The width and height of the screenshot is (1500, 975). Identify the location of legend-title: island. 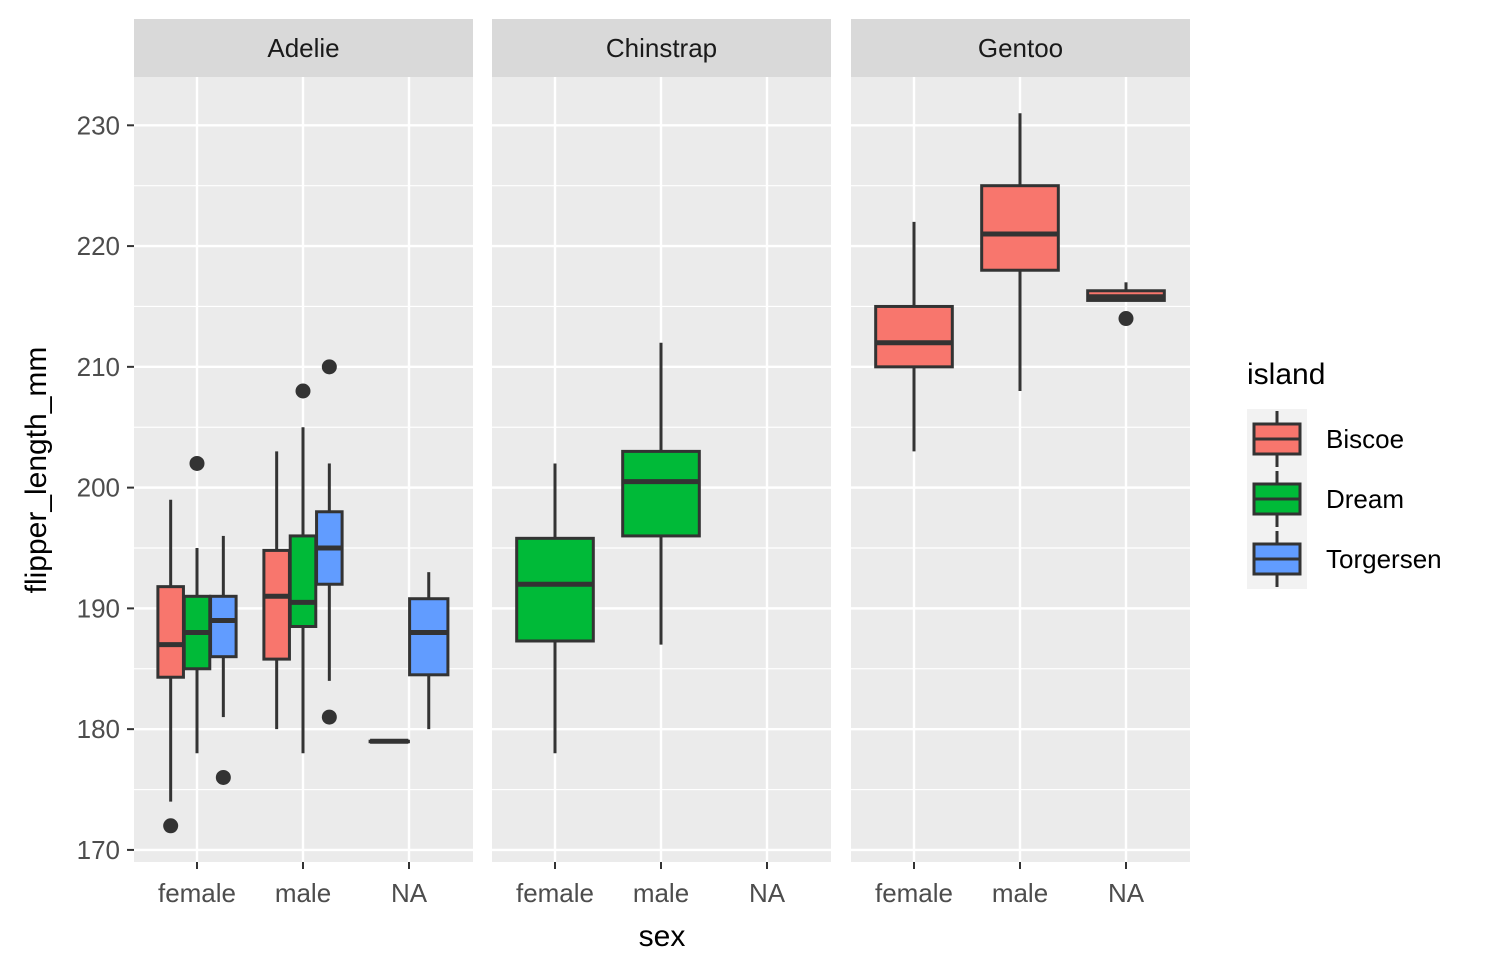
(1286, 374).